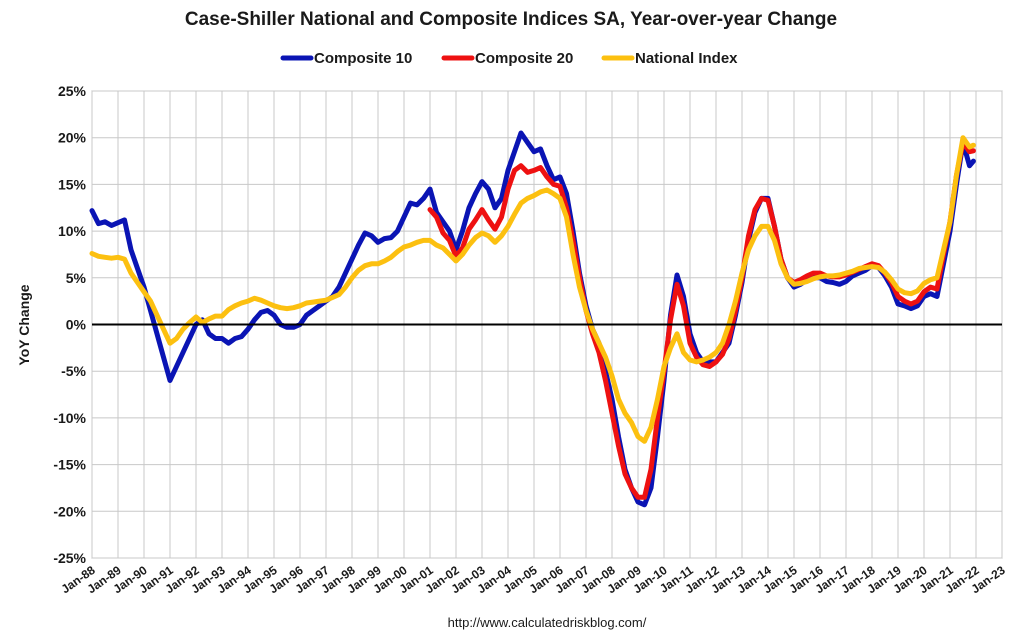  I want to click on y-tick-label: -10%, so click(69, 418).